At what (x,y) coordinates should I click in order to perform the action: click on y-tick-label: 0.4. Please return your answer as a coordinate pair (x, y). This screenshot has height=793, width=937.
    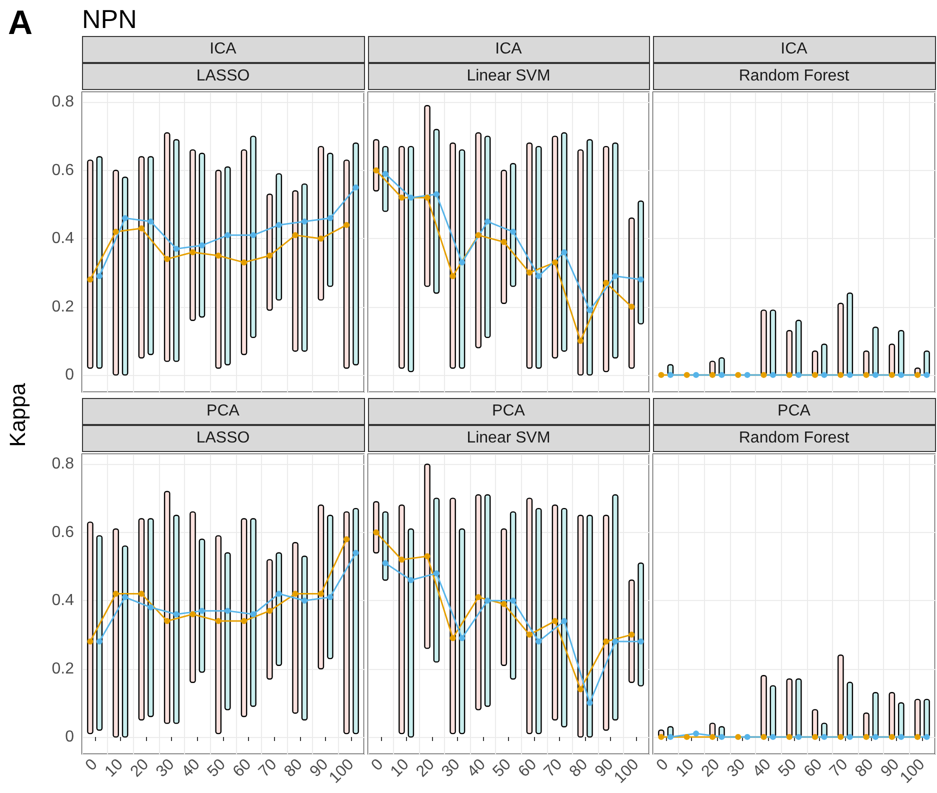
    Looking at the image, I should click on (63, 239).